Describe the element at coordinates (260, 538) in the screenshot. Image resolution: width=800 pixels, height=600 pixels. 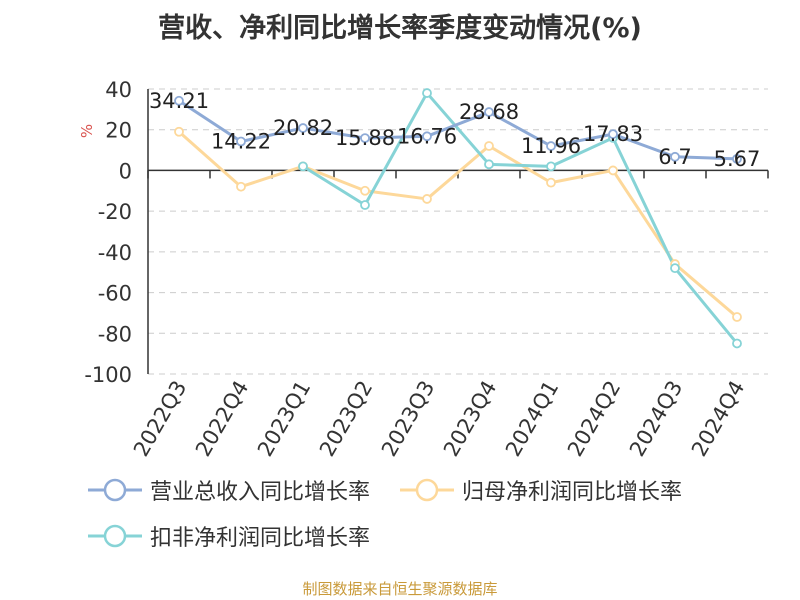
I see `legend-label: 扣非净利润同比增长率` at that location.